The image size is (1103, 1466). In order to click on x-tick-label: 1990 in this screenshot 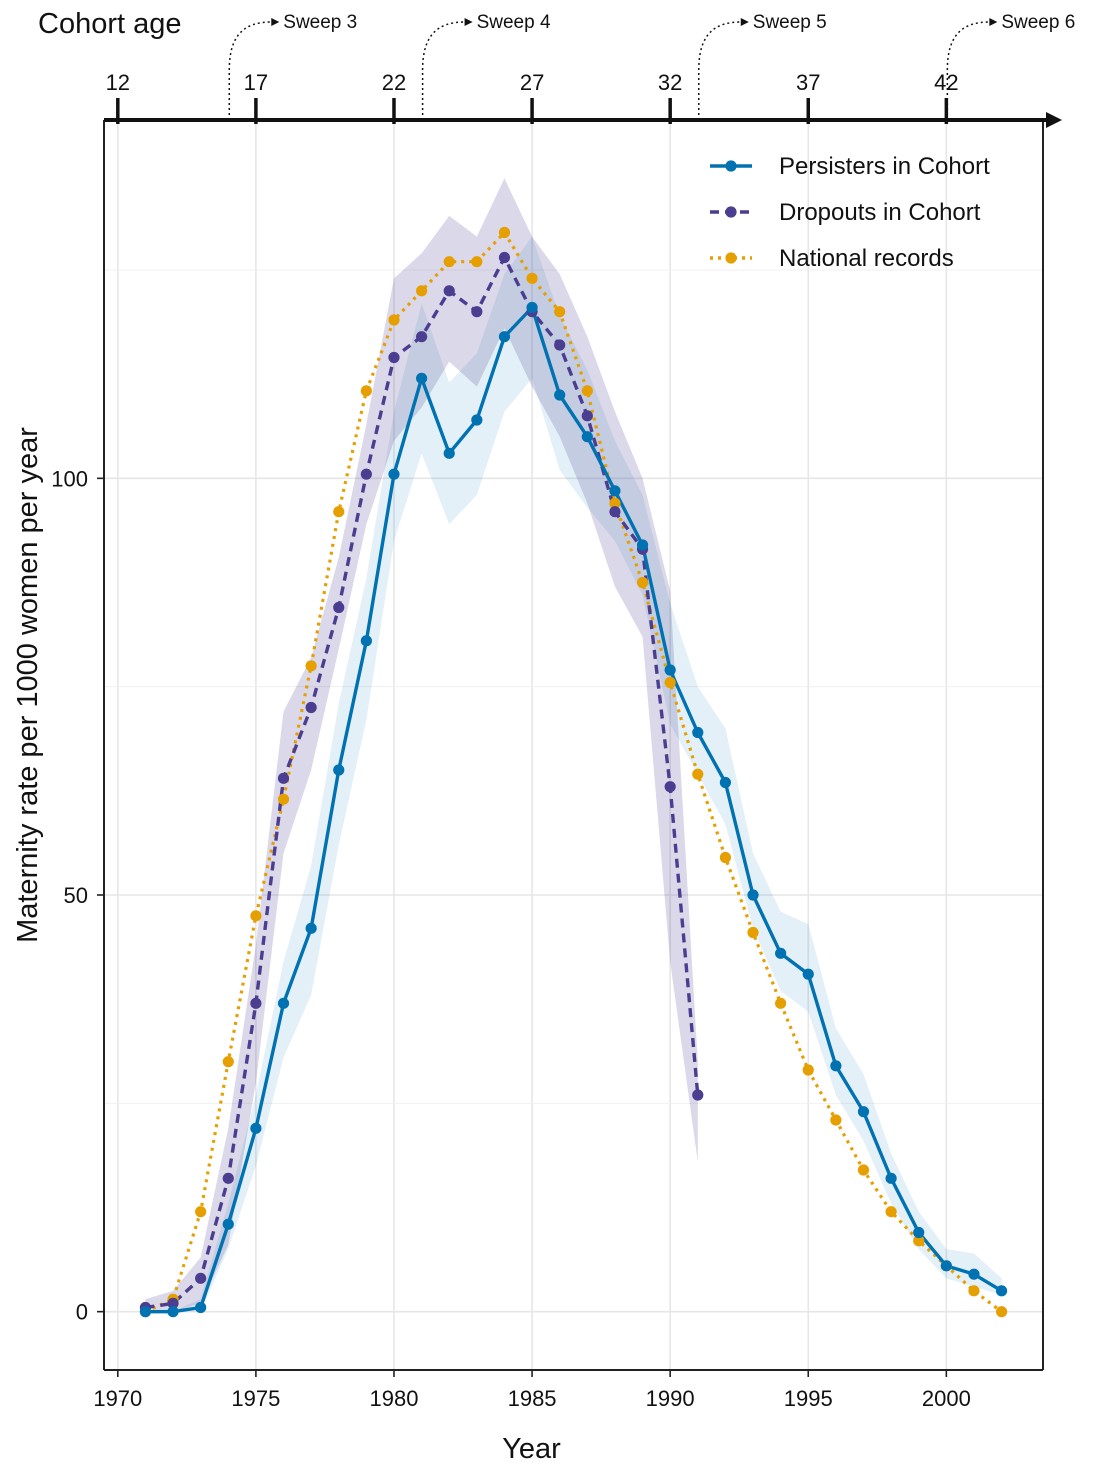, I will do `click(670, 1398)`.